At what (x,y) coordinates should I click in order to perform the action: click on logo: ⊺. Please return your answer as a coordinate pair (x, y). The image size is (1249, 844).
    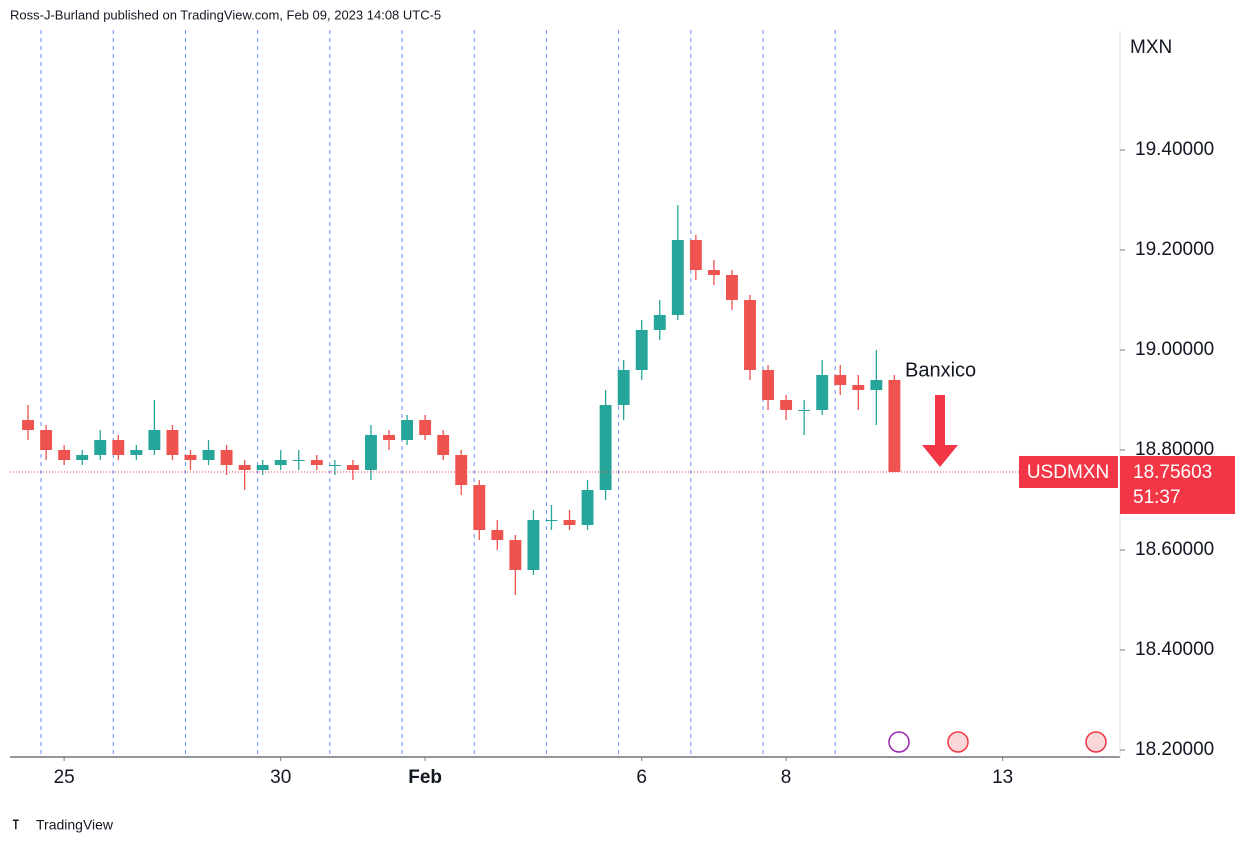
    Looking at the image, I should click on (16, 825).